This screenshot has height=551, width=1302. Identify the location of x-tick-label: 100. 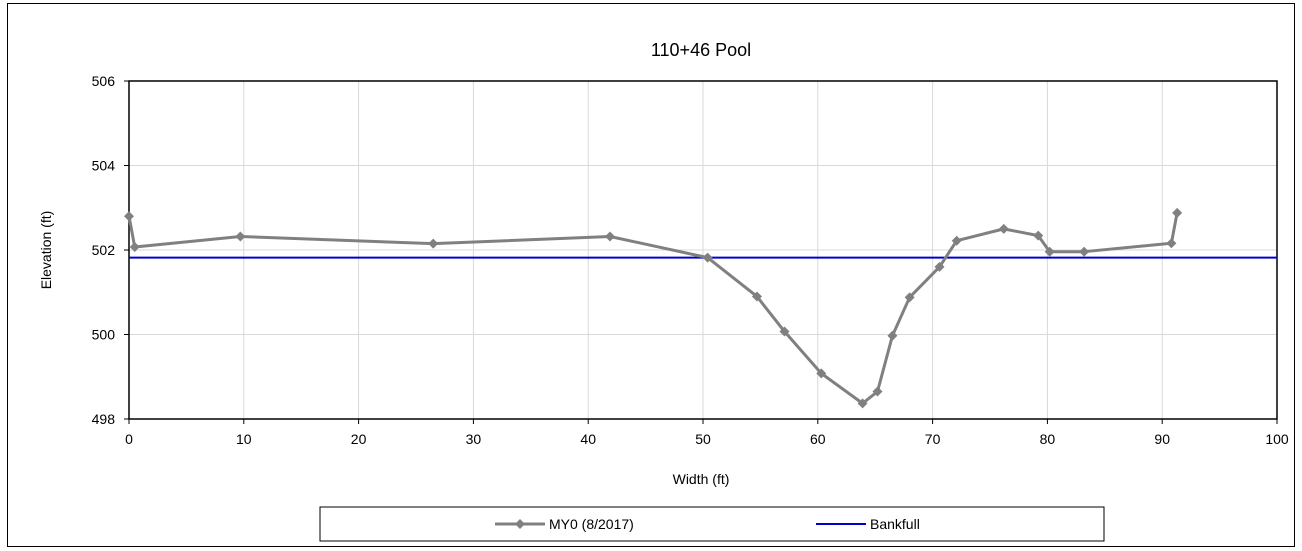
(1277, 439).